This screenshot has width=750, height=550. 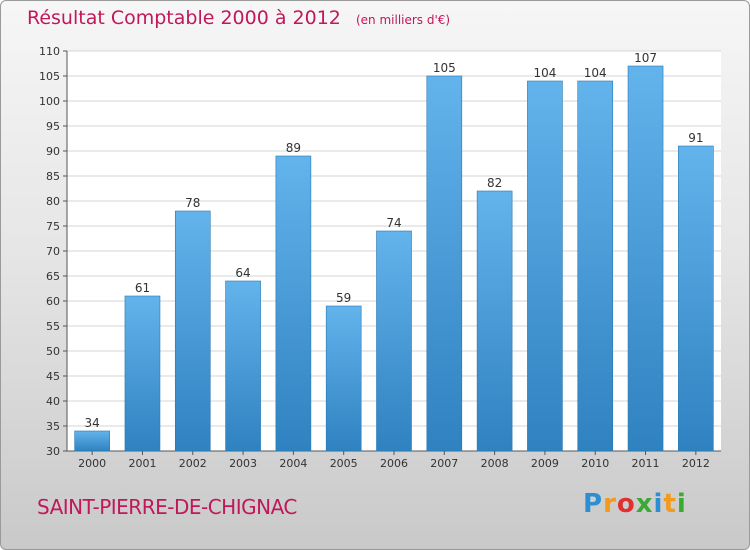 I want to click on y-tick-label: 110, so click(x=49, y=51).